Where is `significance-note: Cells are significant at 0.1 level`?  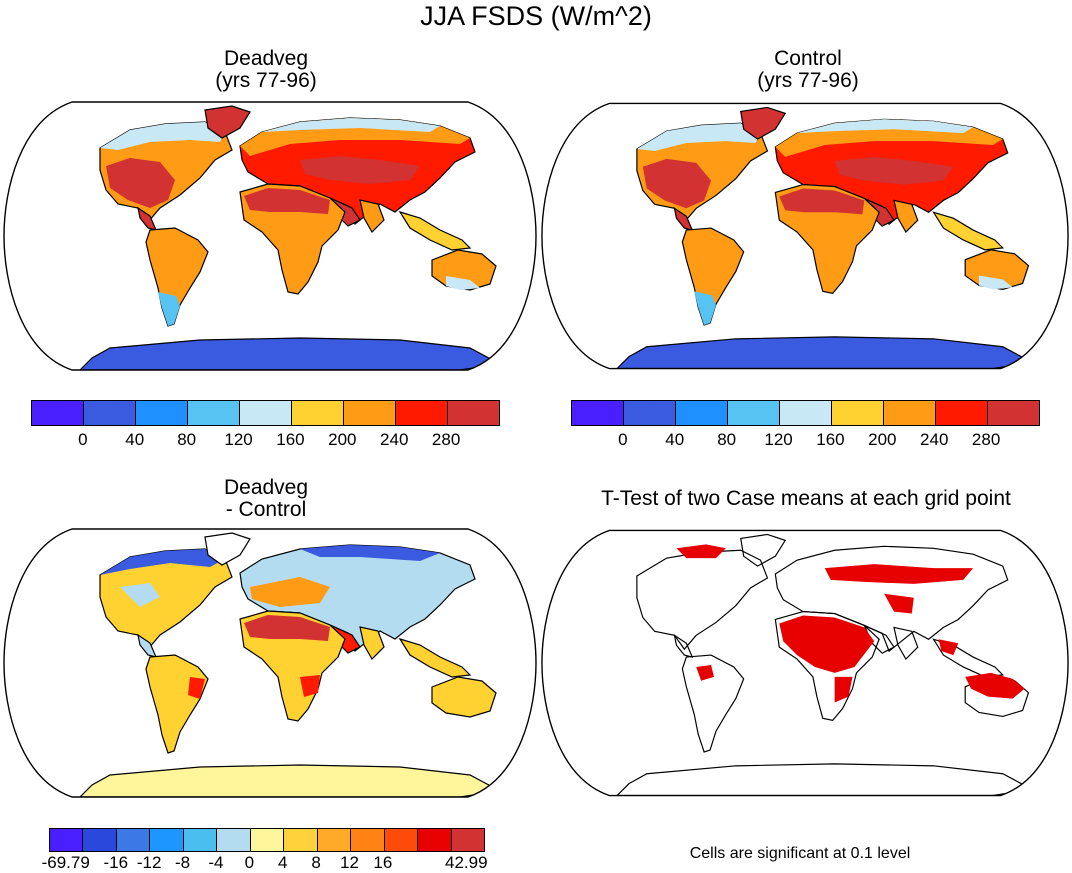 significance-note: Cells are significant at 0.1 level is located at coordinates (800, 853).